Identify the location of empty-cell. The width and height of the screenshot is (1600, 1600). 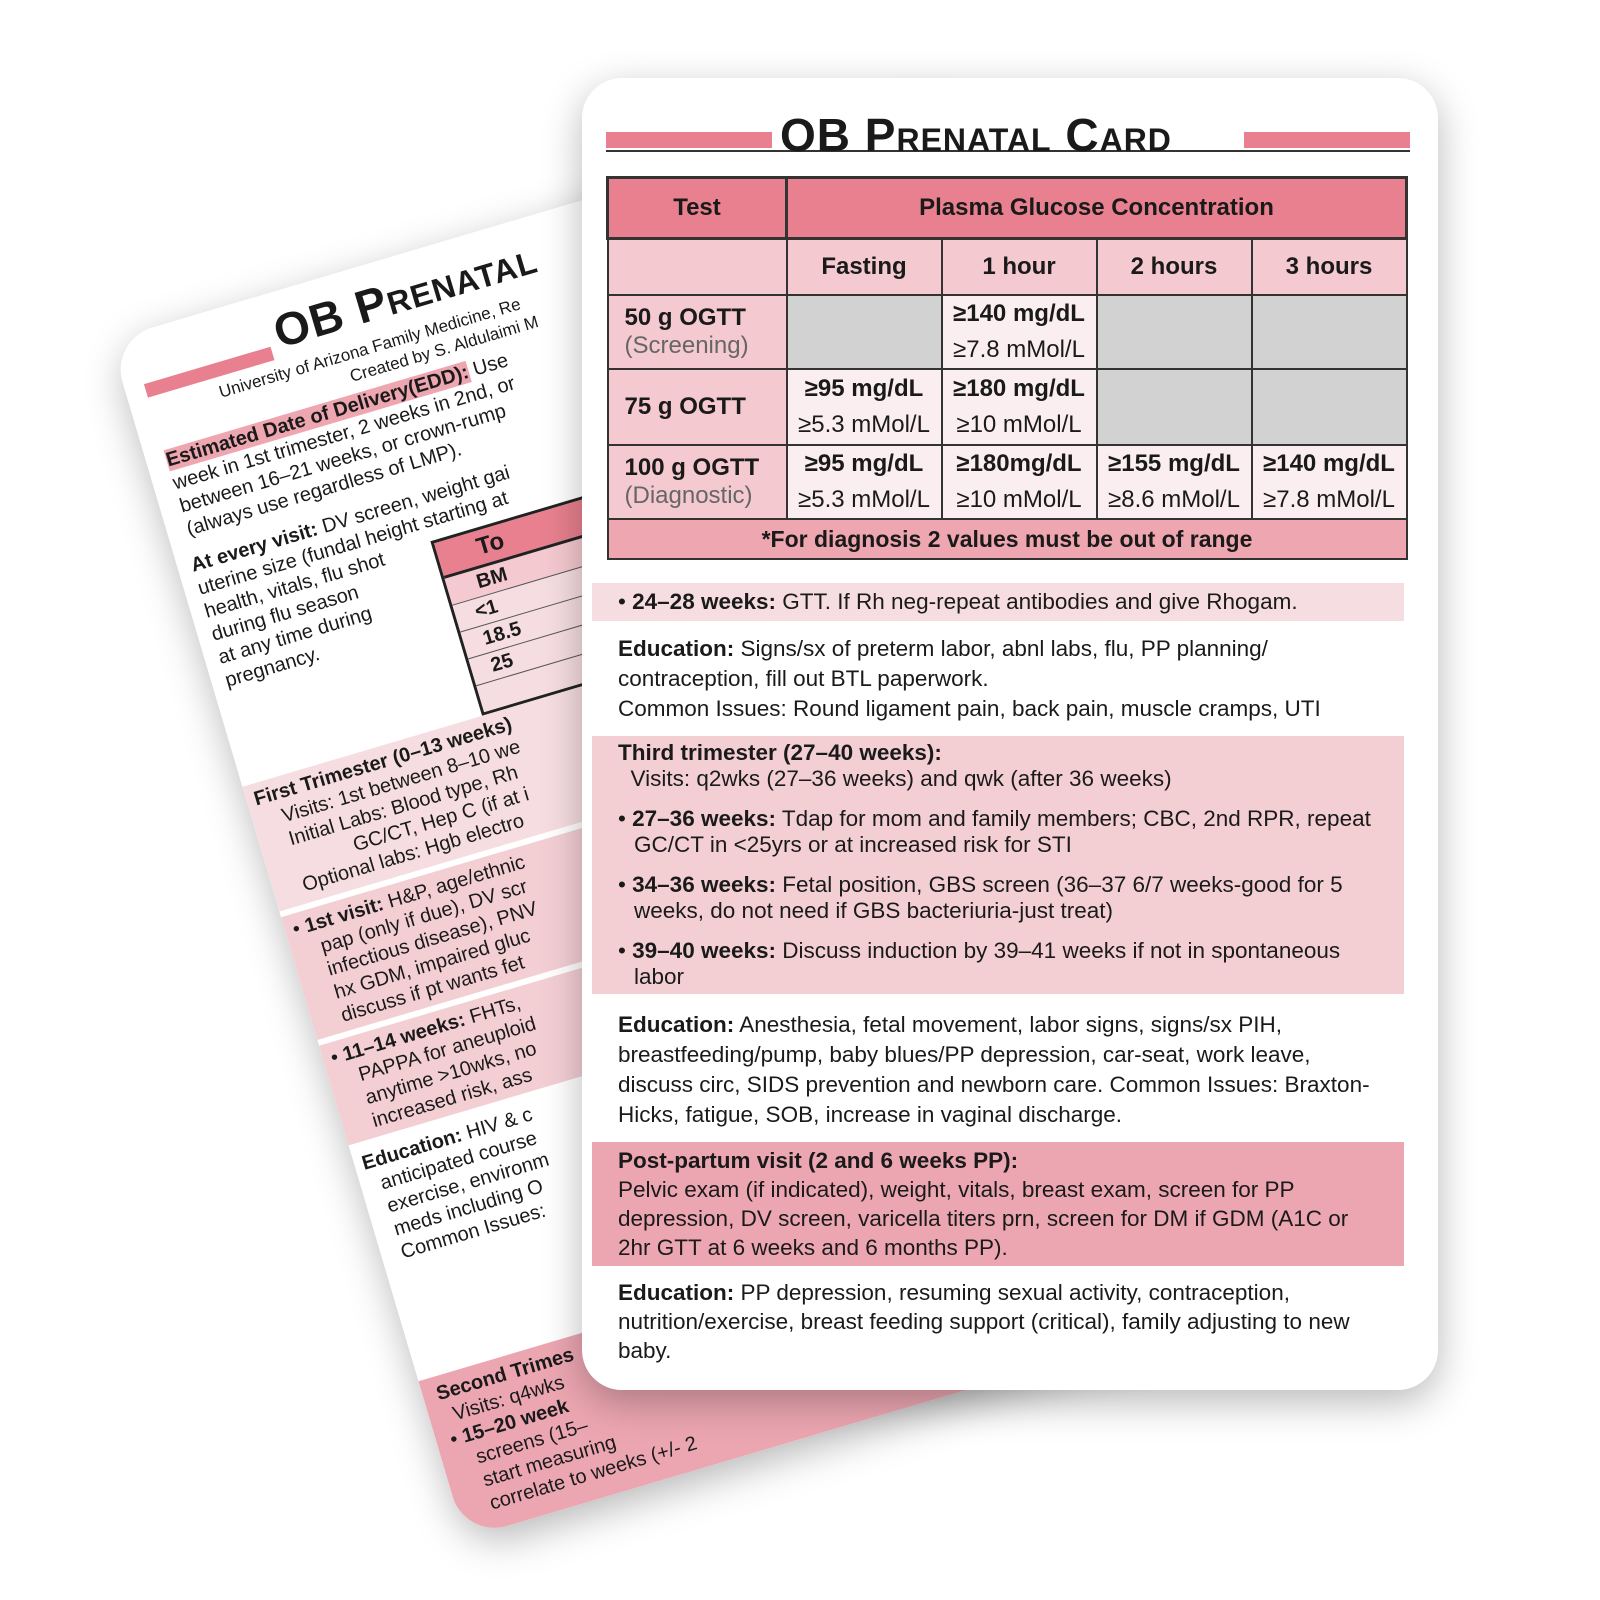
(697, 266).